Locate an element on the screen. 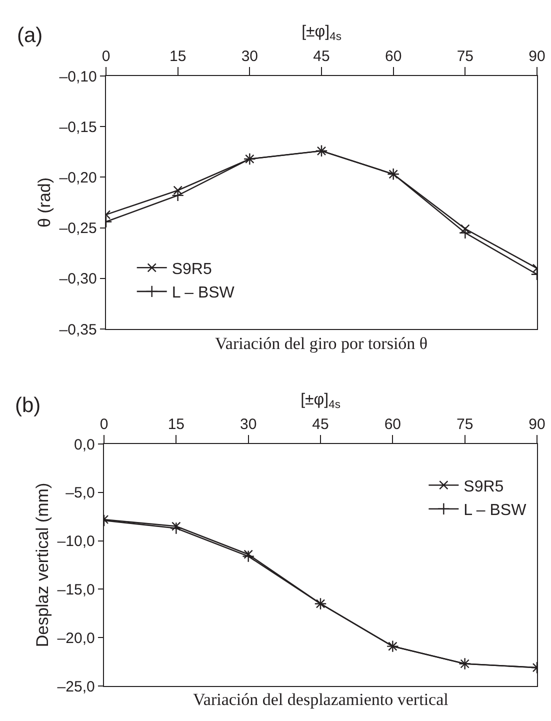 The image size is (551, 721). y-axis-title: θ (rad) is located at coordinates (44, 202).